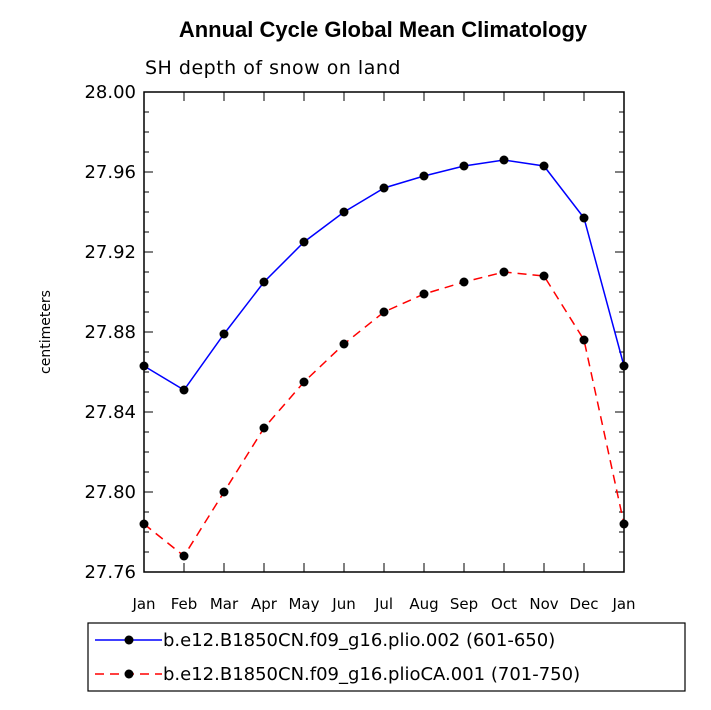 This screenshot has height=710, width=711. What do you see at coordinates (423, 604) in the screenshot?
I see `x-tick-label: Aug` at bounding box center [423, 604].